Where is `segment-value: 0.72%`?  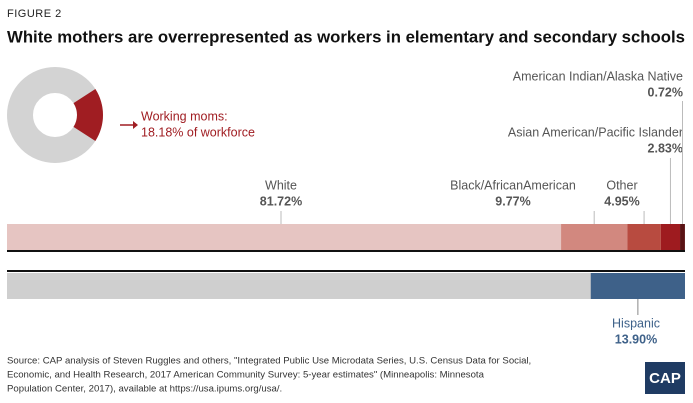 segment-value: 0.72% is located at coordinates (665, 92).